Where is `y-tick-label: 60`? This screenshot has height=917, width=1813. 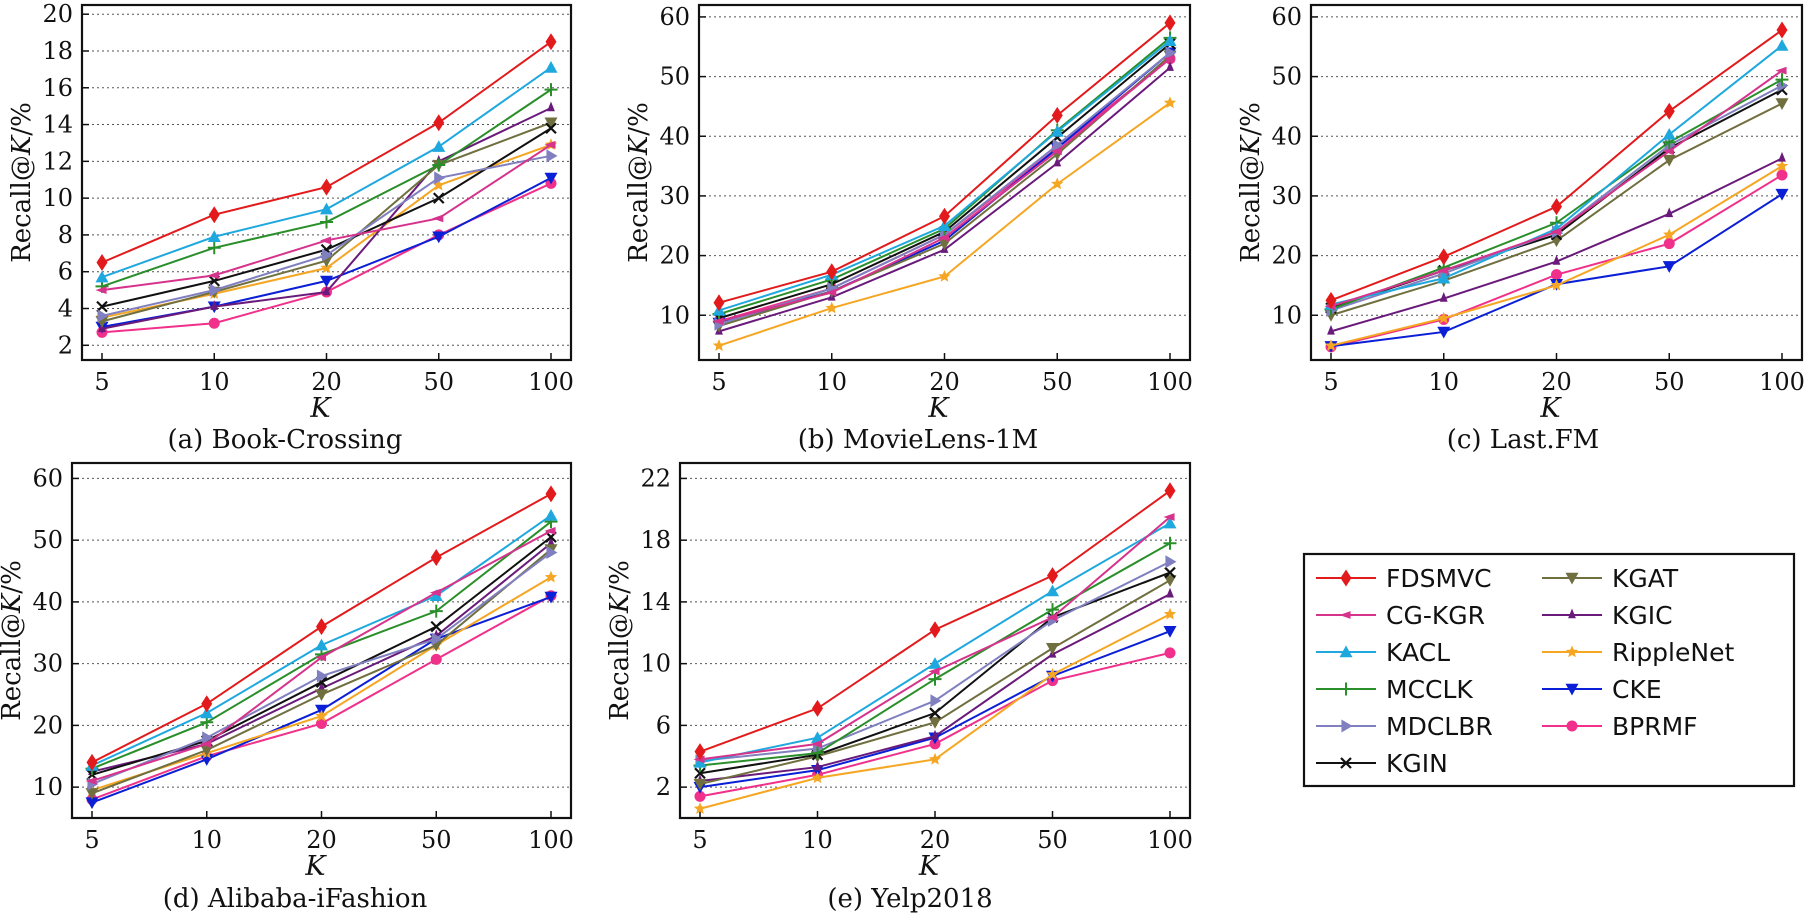
y-tick-label: 60 is located at coordinates (674, 17).